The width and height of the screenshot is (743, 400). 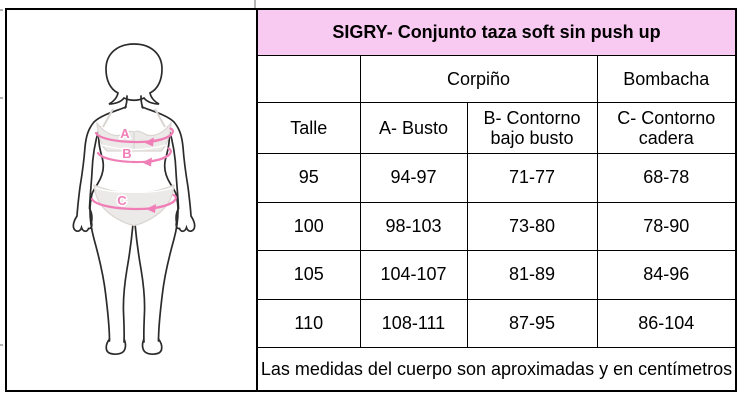 What do you see at coordinates (532, 275) in the screenshot?
I see `size-cell: 81-89` at bounding box center [532, 275].